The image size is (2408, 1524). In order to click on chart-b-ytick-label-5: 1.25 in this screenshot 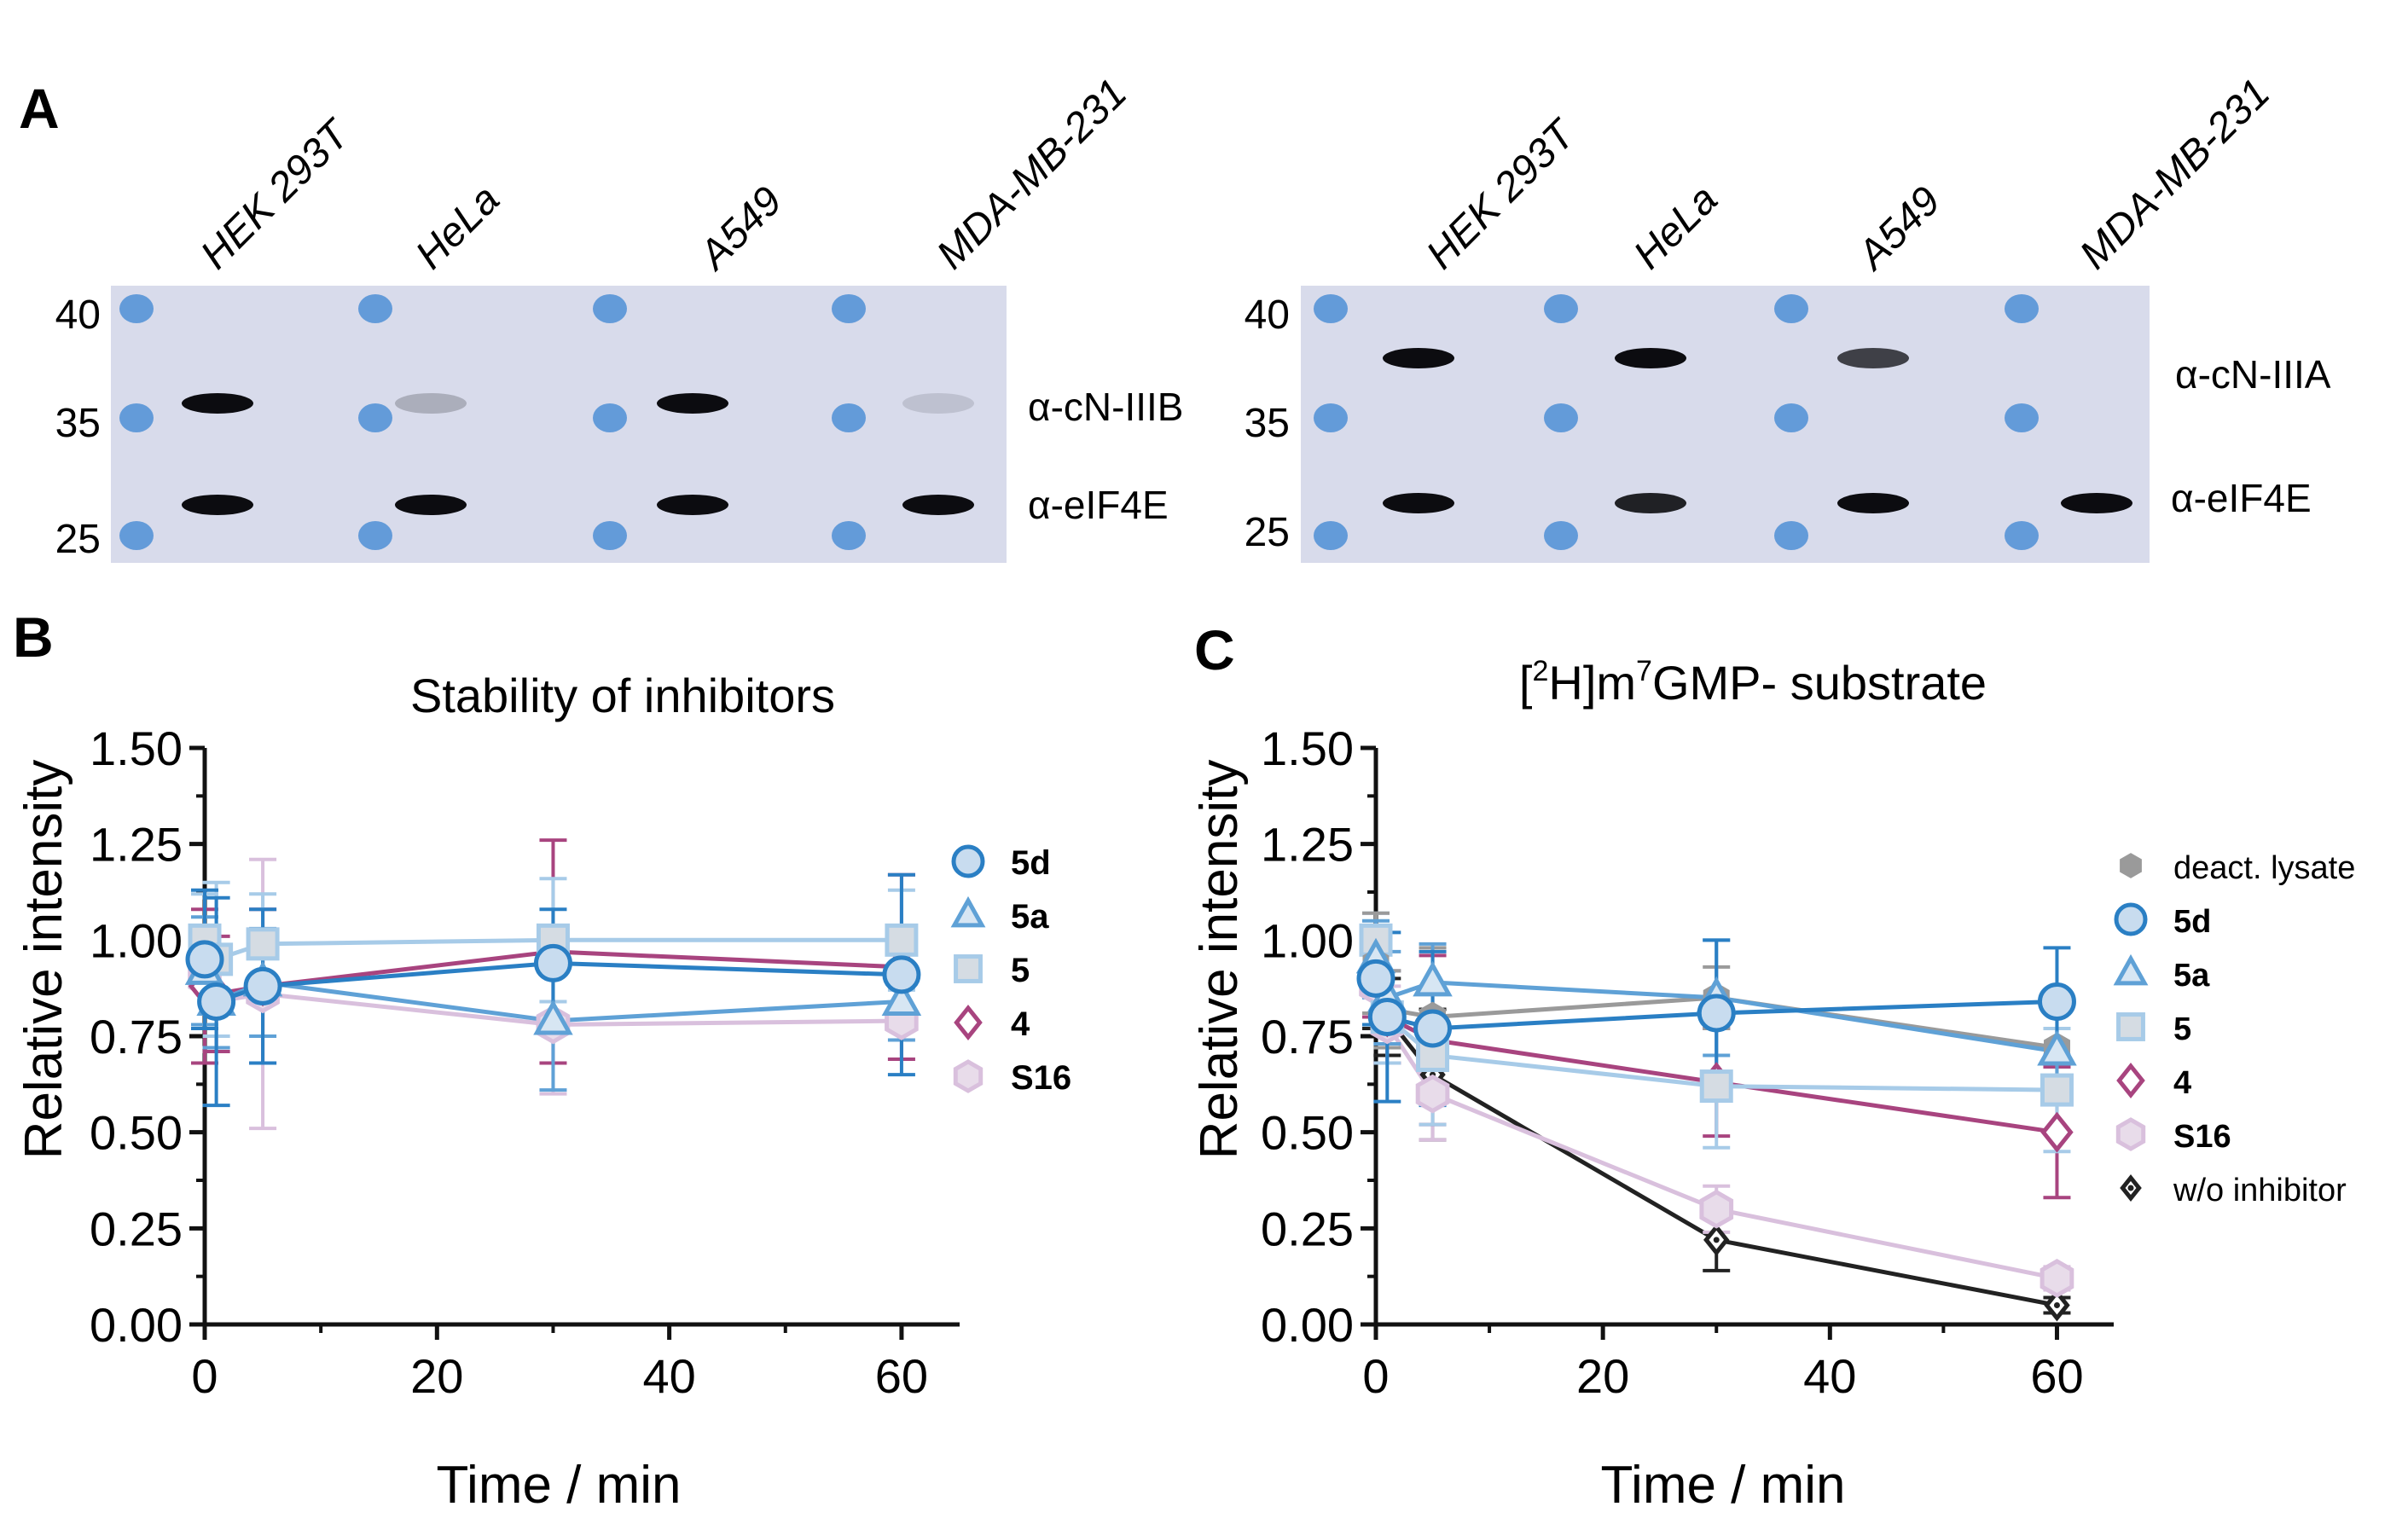, I will do `click(136, 845)`.